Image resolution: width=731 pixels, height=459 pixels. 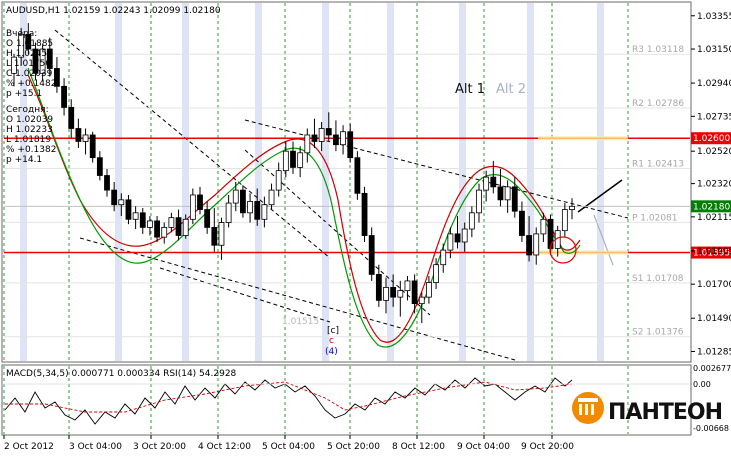 I want to click on time-tick-label: 8 Oct 12:00, so click(x=418, y=447).